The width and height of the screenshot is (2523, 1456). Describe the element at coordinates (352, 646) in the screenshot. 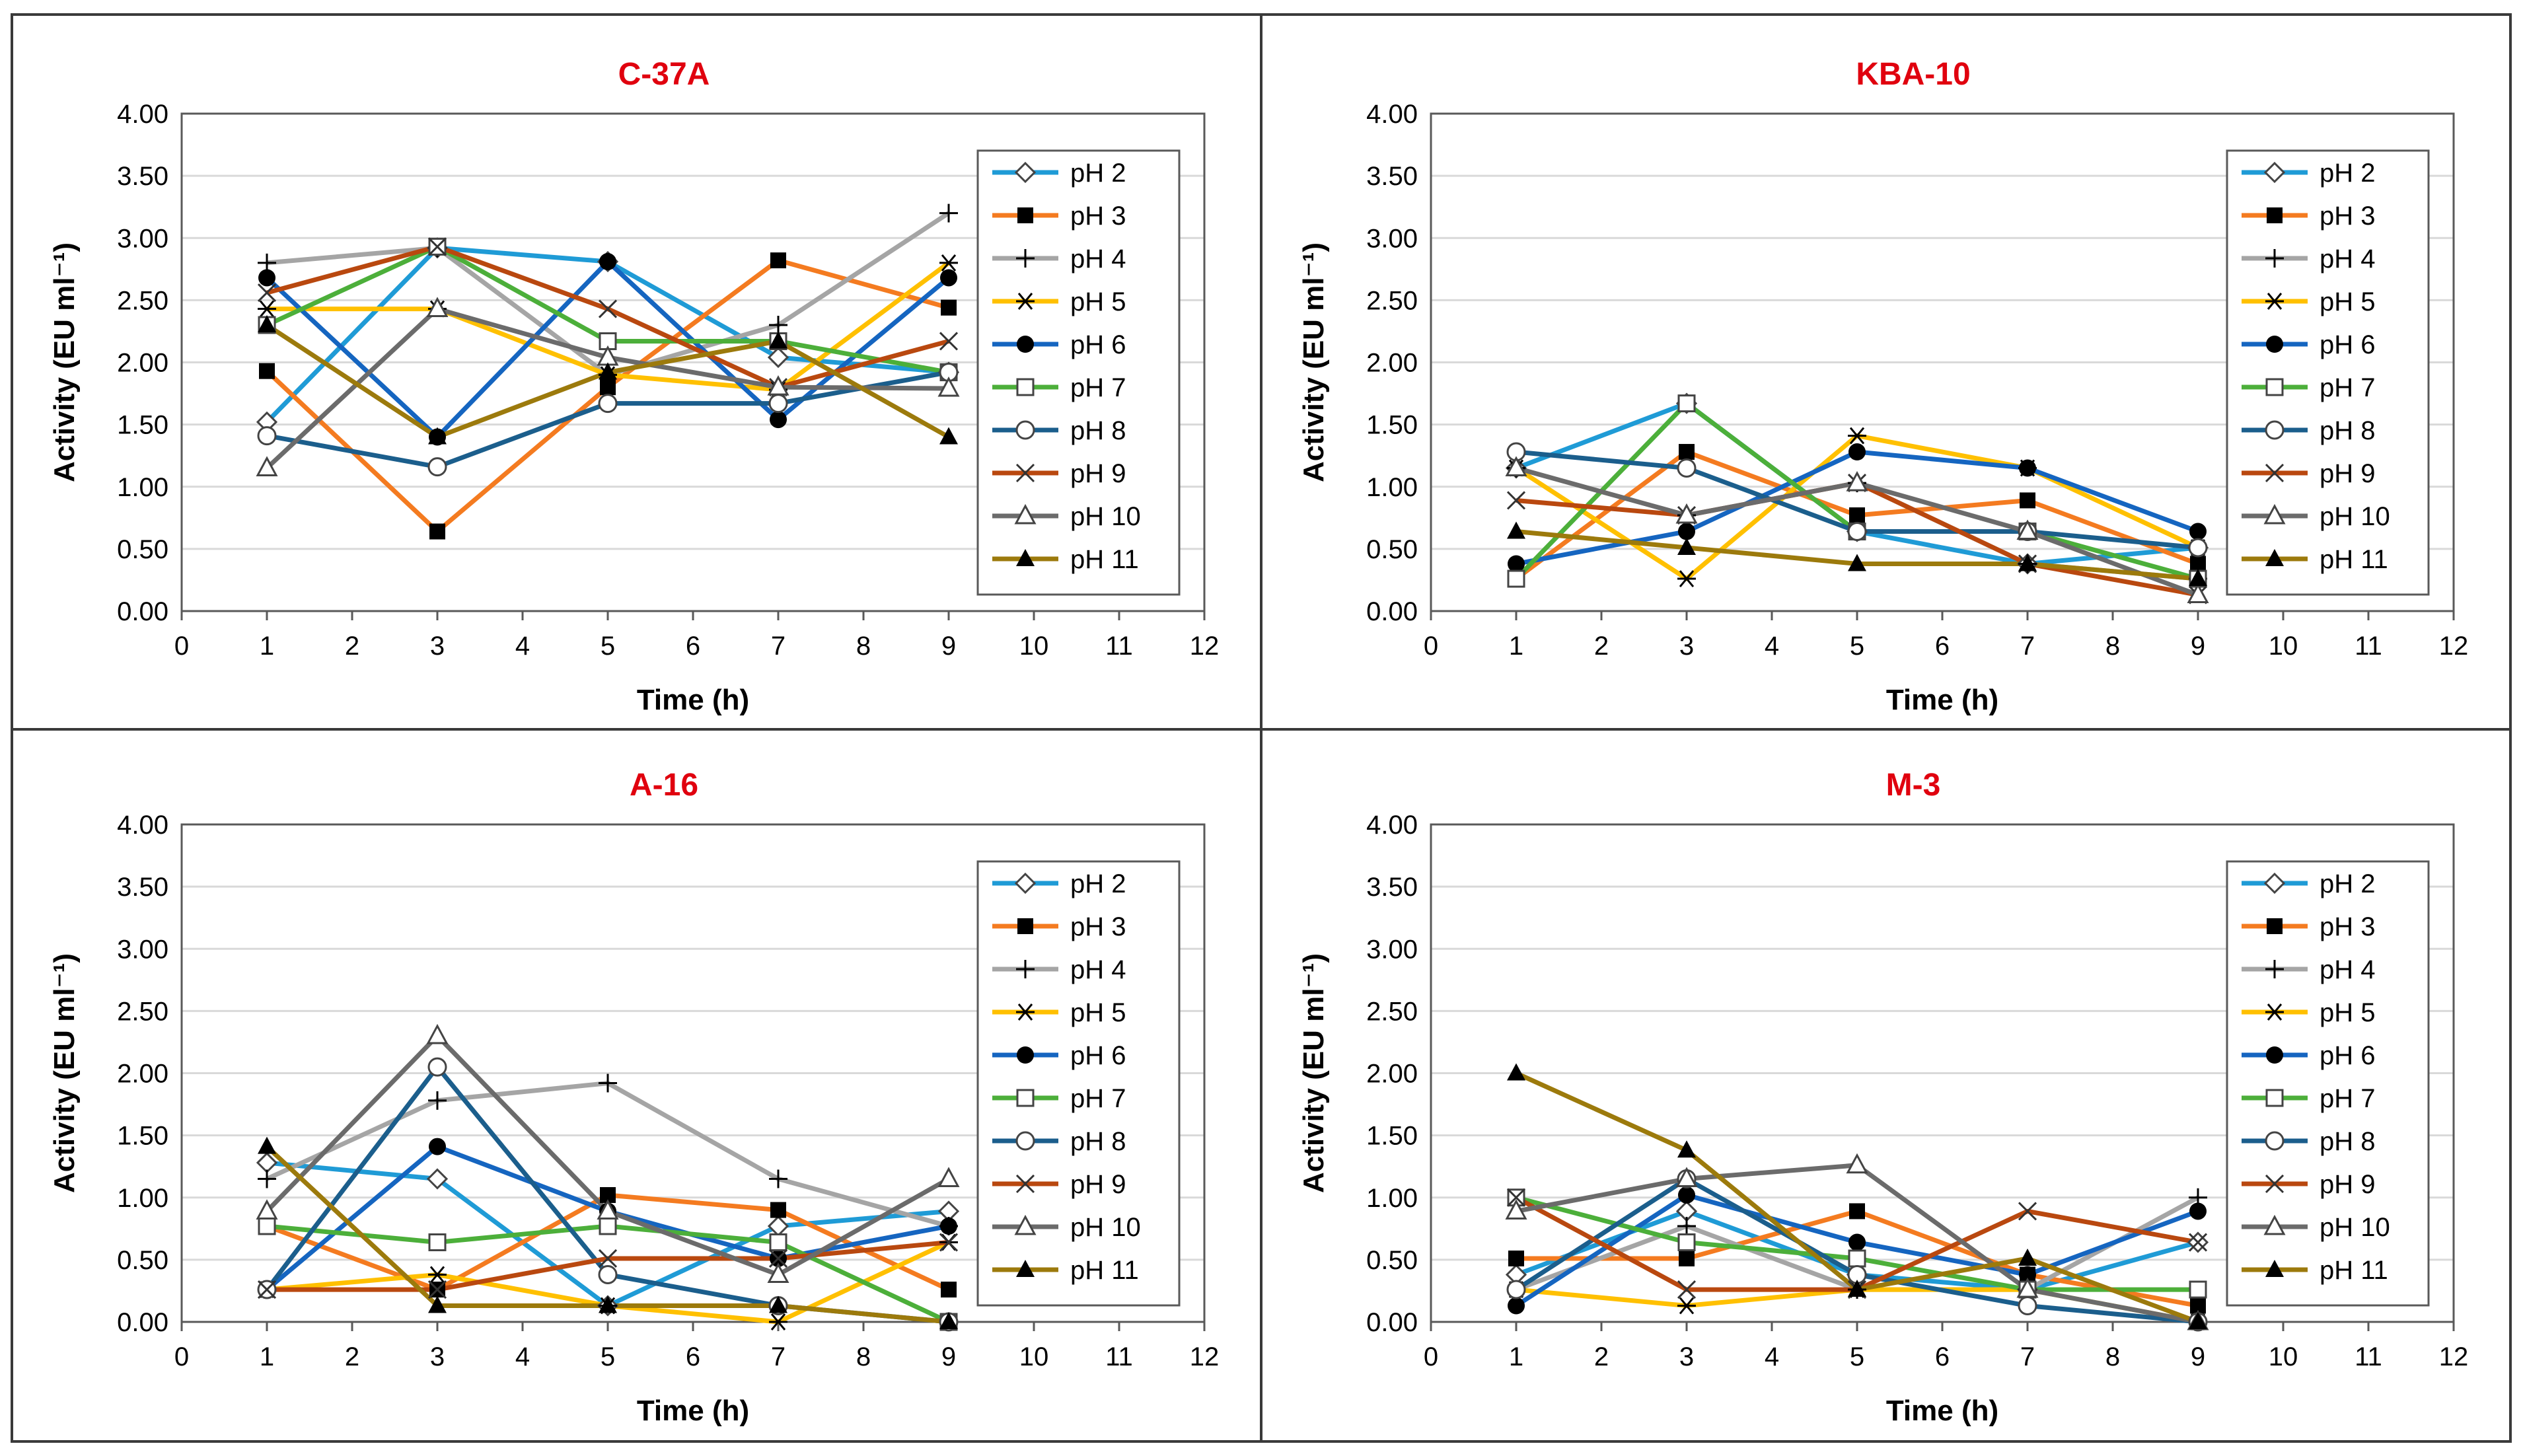

I see `x-tick-label: 2` at that location.